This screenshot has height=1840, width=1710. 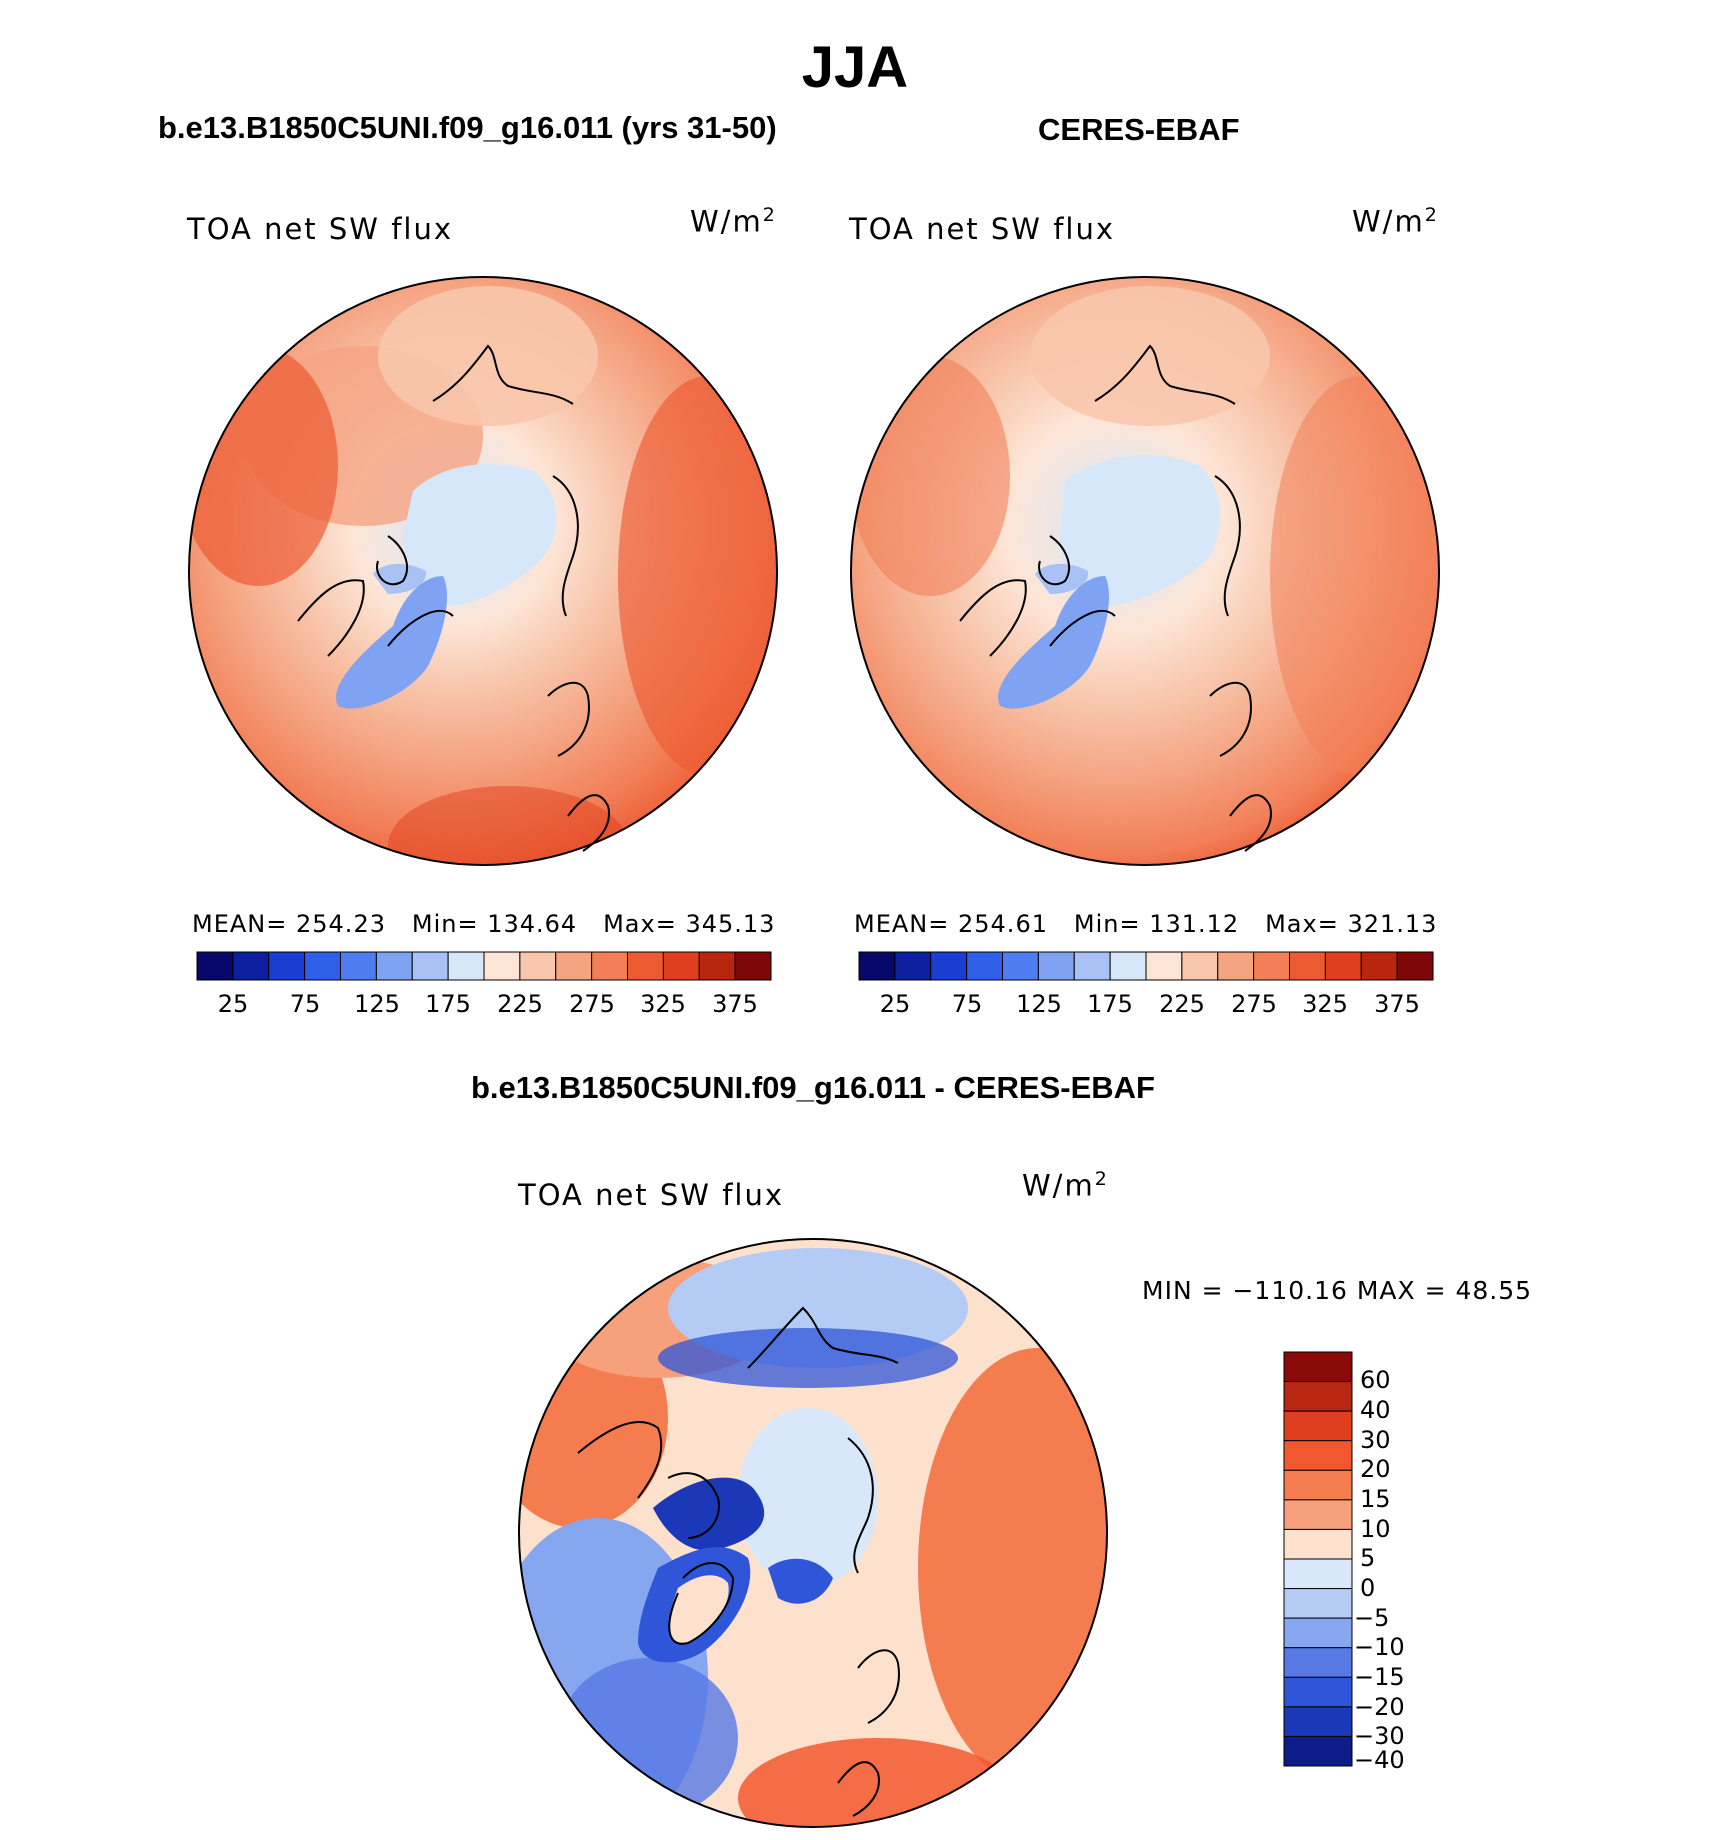 What do you see at coordinates (1368, 1558) in the screenshot?
I see `tick-label: 5` at bounding box center [1368, 1558].